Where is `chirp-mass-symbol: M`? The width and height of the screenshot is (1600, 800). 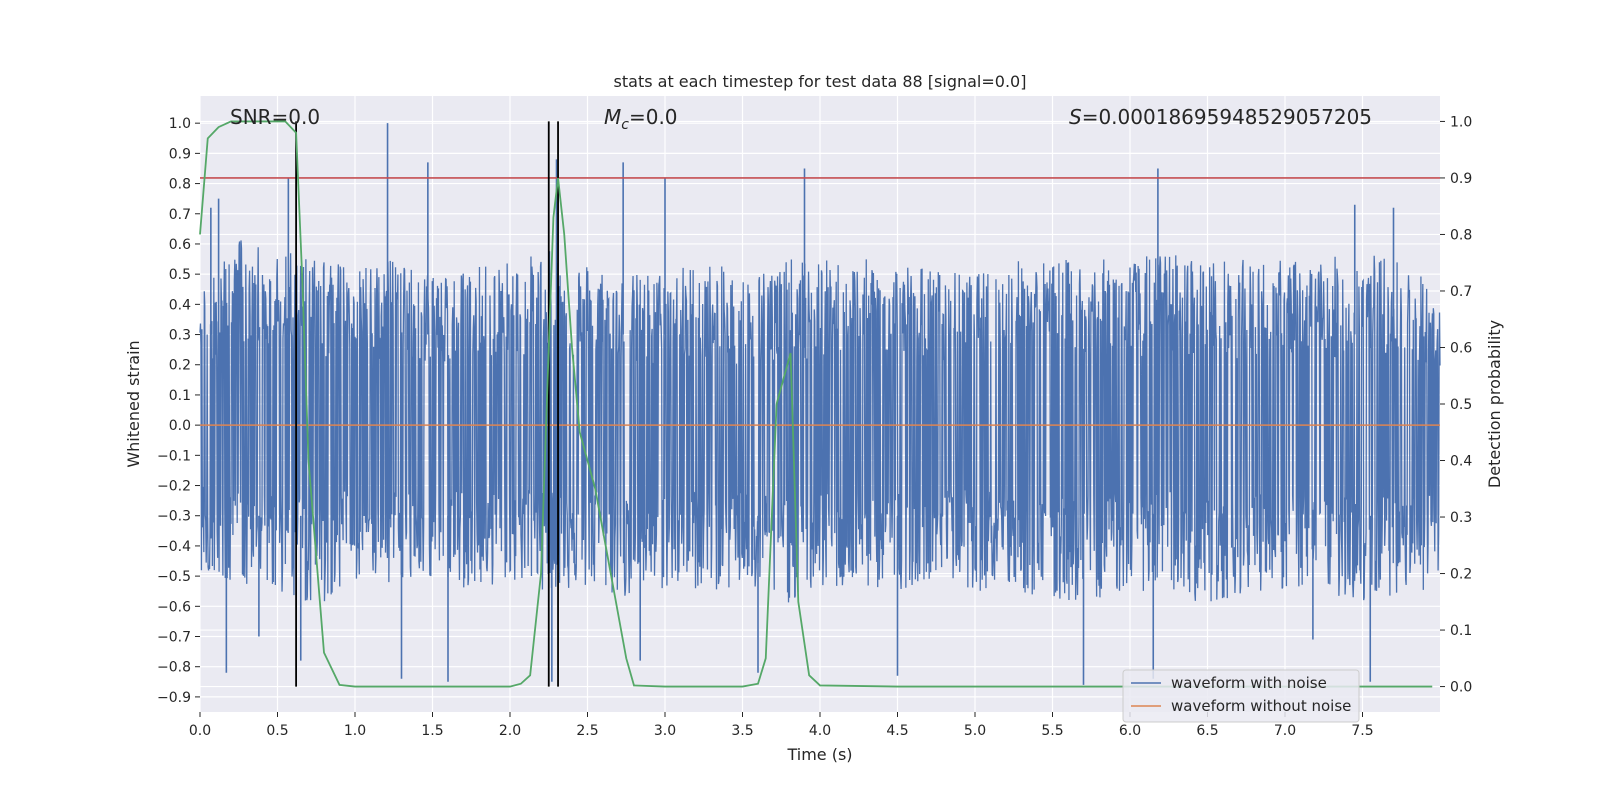
chirp-mass-symbol: M is located at coordinates (612, 117).